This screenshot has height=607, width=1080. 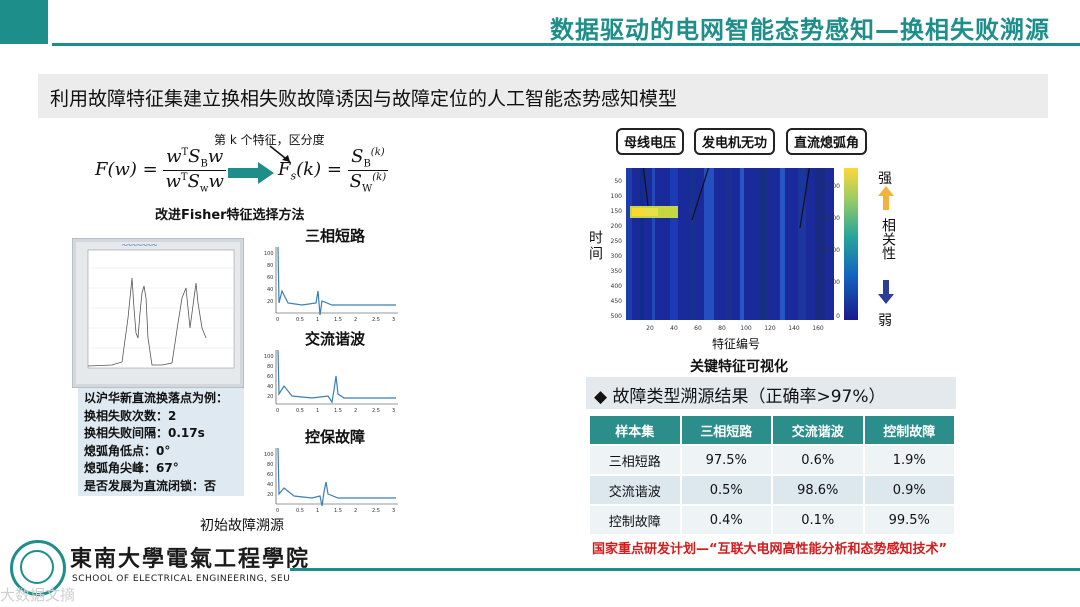 I want to click on annotation-pointer, so click(x=283, y=157).